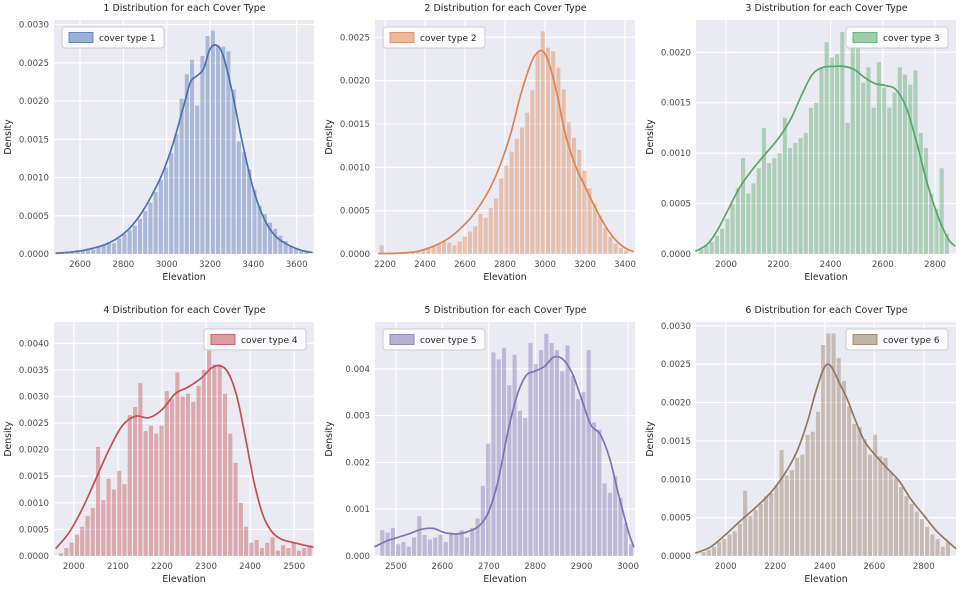 The height and width of the screenshot is (605, 964). Describe the element at coordinates (448, 341) in the screenshot. I see `svg-text: cover type 5` at that location.